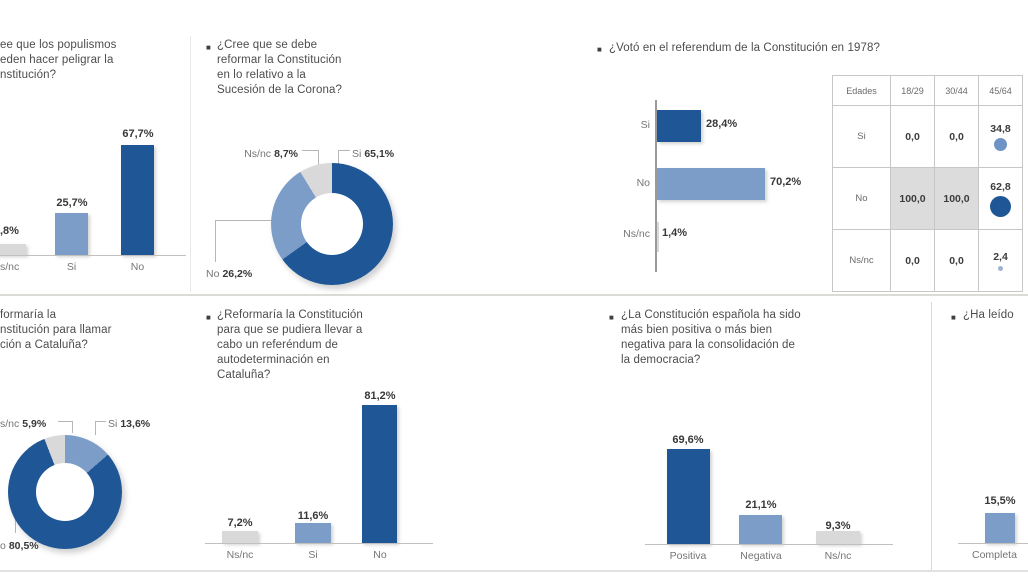 The height and width of the screenshot is (578, 1028). I want to click on title-line: ¿Cree que se debe, so click(267, 45).